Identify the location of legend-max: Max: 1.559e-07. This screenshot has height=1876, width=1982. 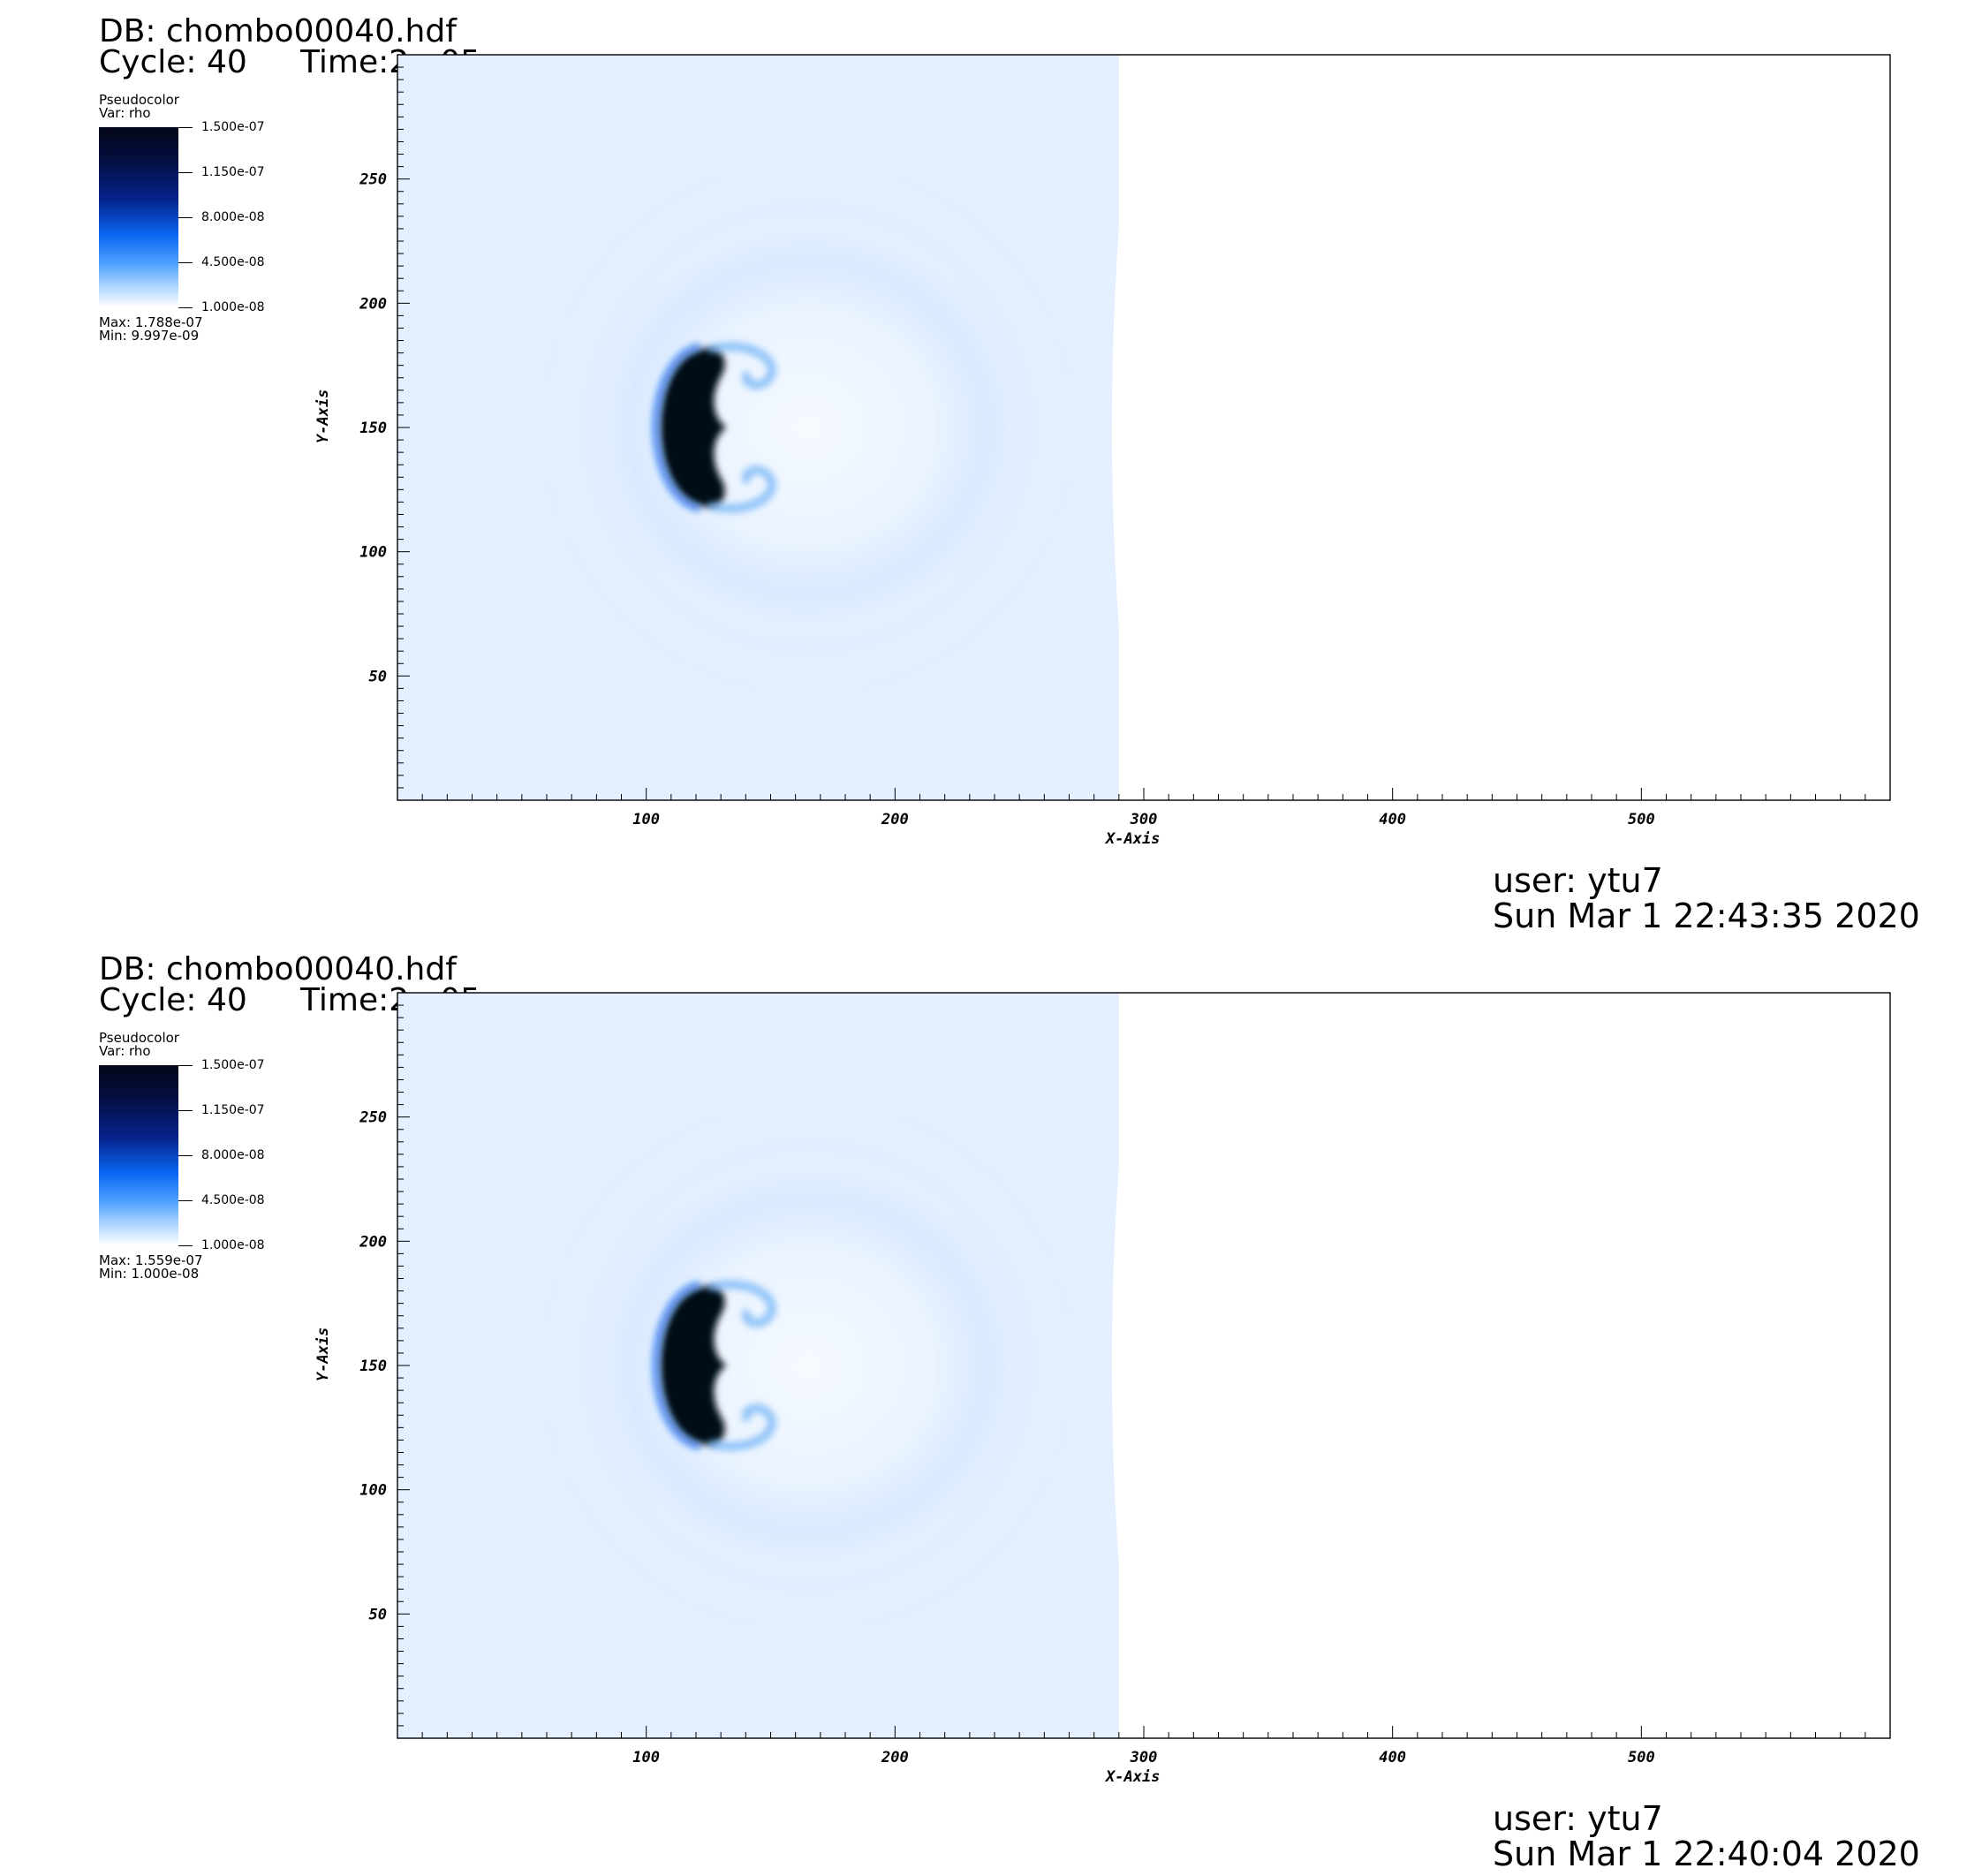
(151, 1260).